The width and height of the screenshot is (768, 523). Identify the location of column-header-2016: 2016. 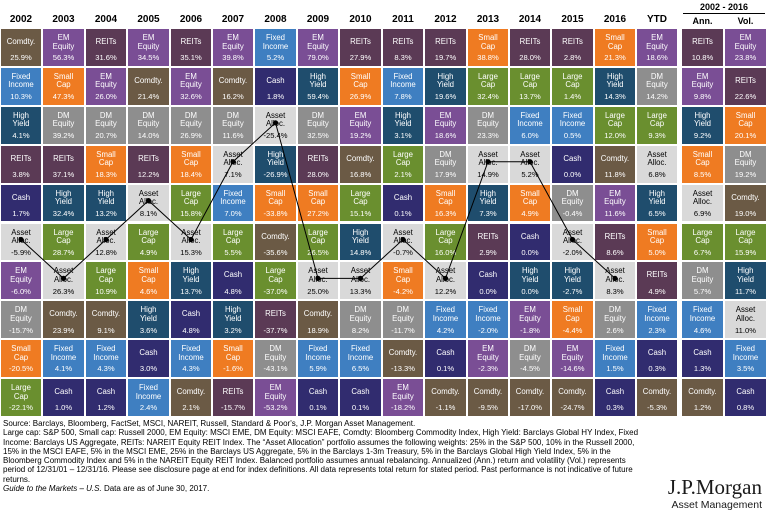
(615, 19).